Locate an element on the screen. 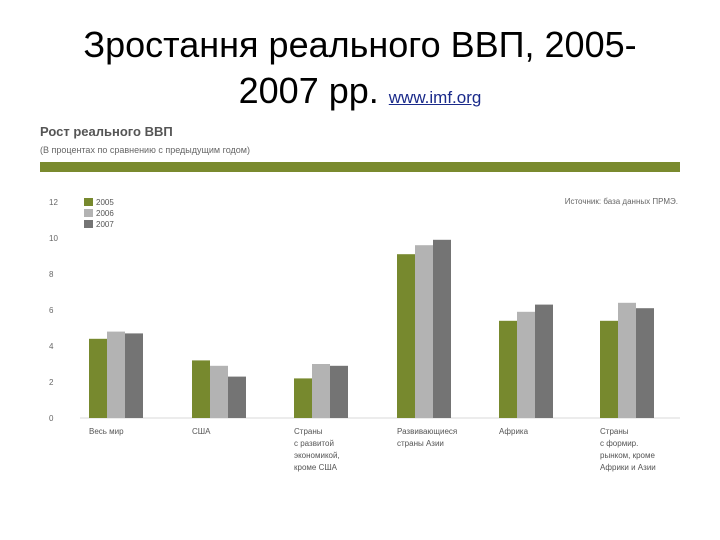 The image size is (720, 540). bar-2006-cat0 is located at coordinates (116, 374).